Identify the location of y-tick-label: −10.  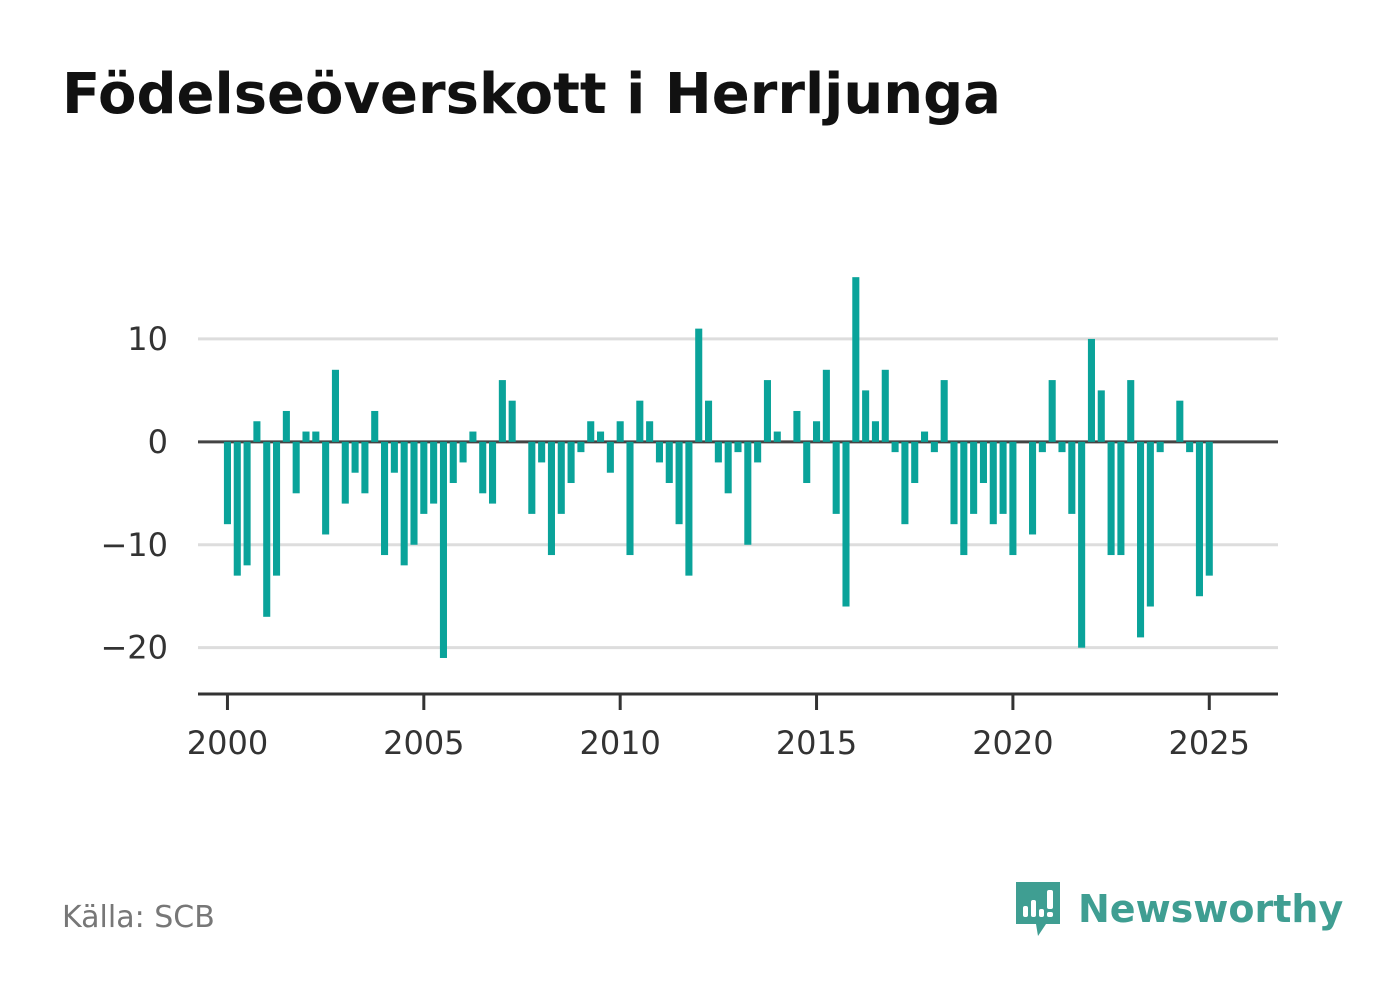
(134, 545).